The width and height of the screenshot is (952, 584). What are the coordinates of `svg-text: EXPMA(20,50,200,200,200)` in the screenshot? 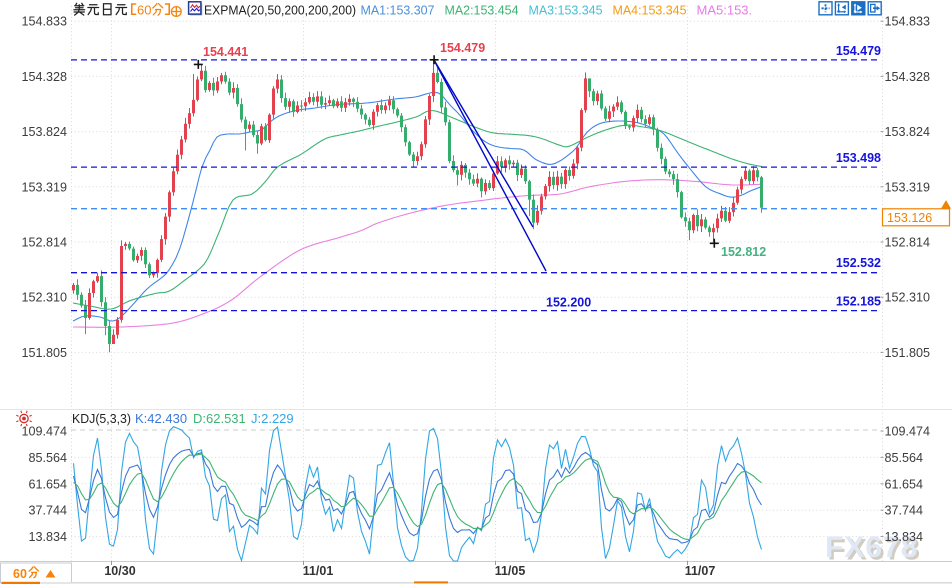 It's located at (280, 10).